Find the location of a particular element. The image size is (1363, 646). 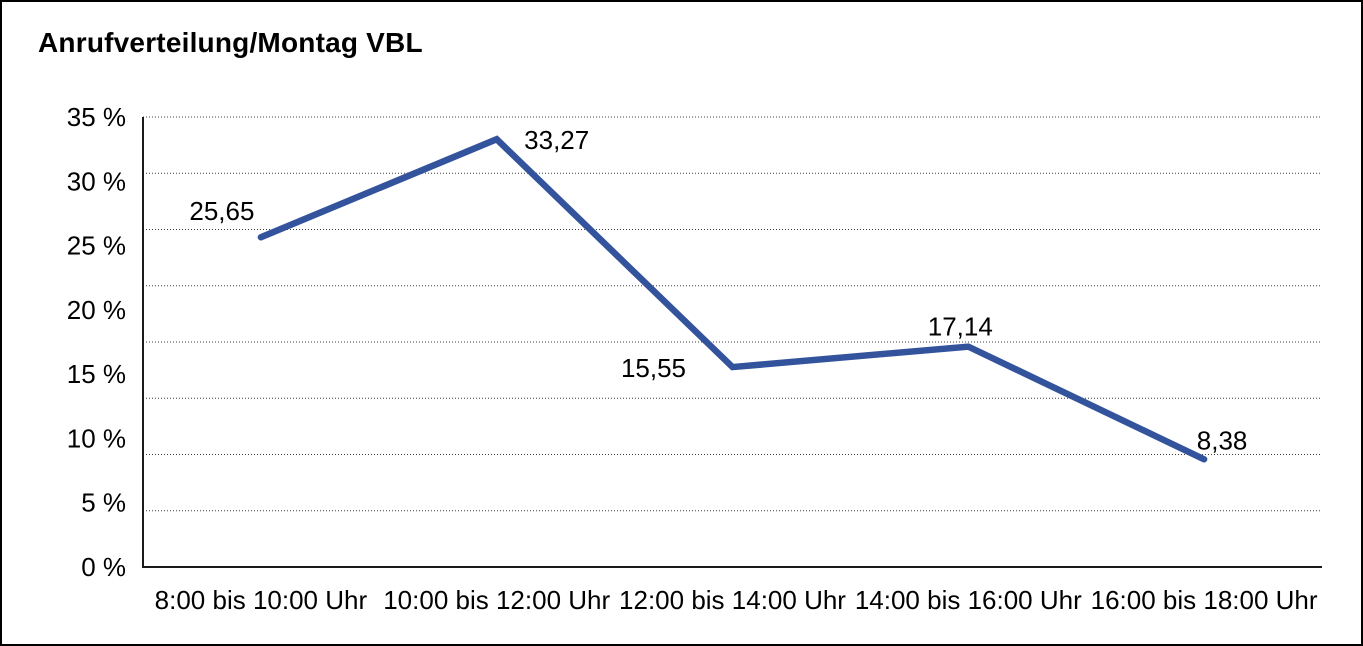

data-point-label: 17,14 is located at coordinates (960, 327).